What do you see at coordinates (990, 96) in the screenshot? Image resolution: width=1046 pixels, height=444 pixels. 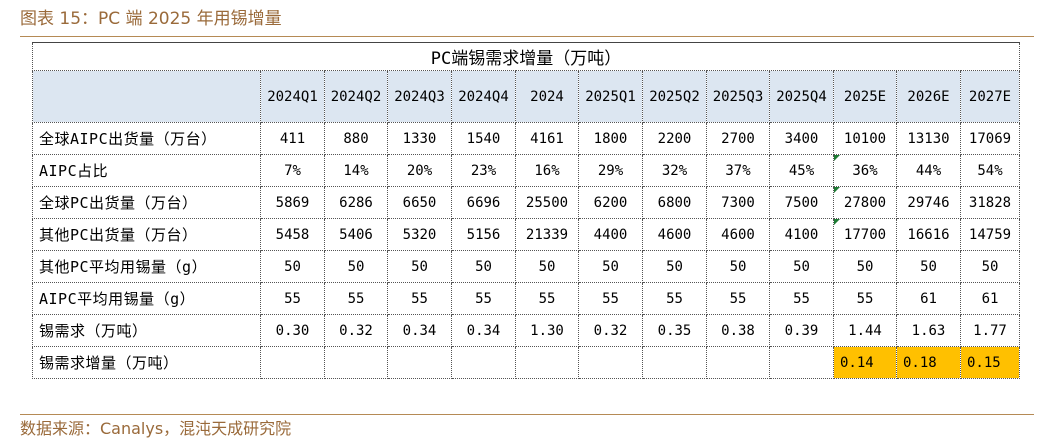 I see `column-header: 2027E` at bounding box center [990, 96].